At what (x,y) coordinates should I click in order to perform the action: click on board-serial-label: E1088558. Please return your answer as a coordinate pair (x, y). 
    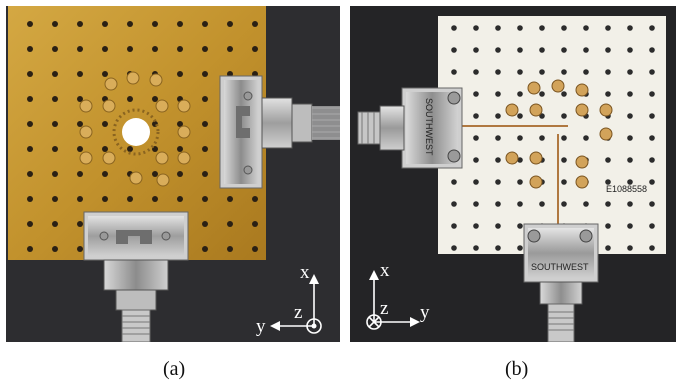
    Looking at the image, I should click on (626, 189).